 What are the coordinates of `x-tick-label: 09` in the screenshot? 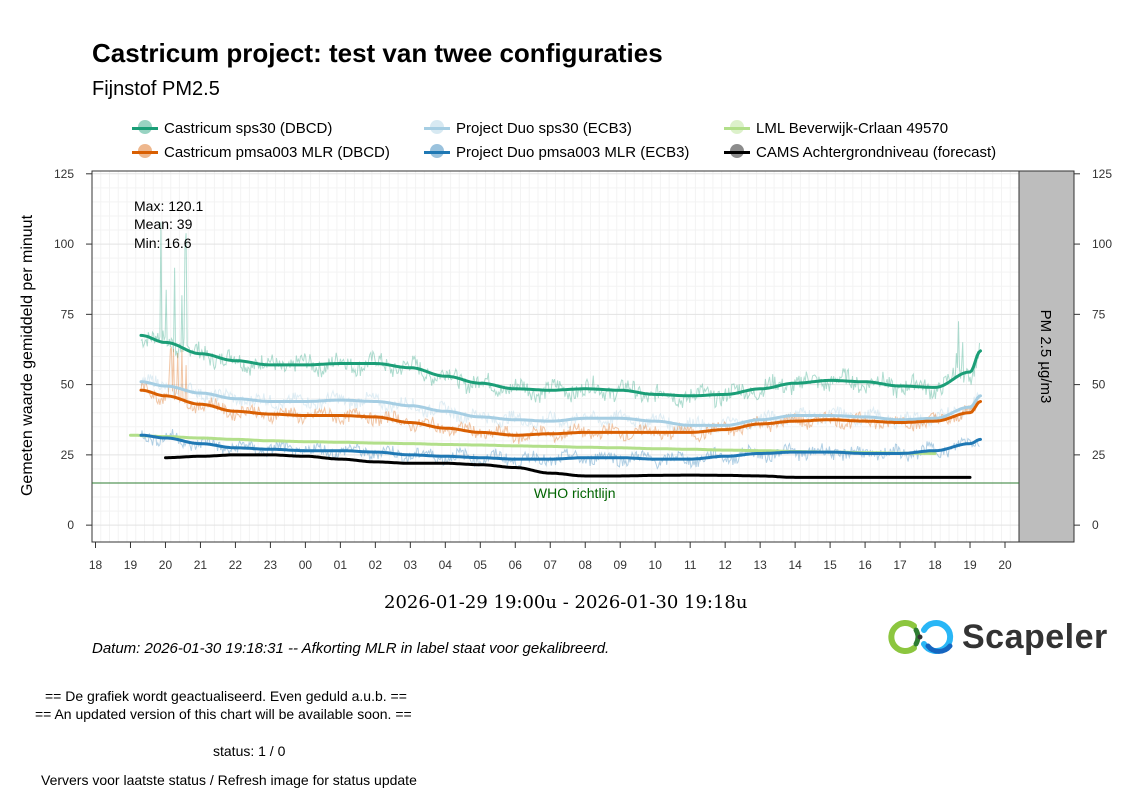 It's located at (621, 565).